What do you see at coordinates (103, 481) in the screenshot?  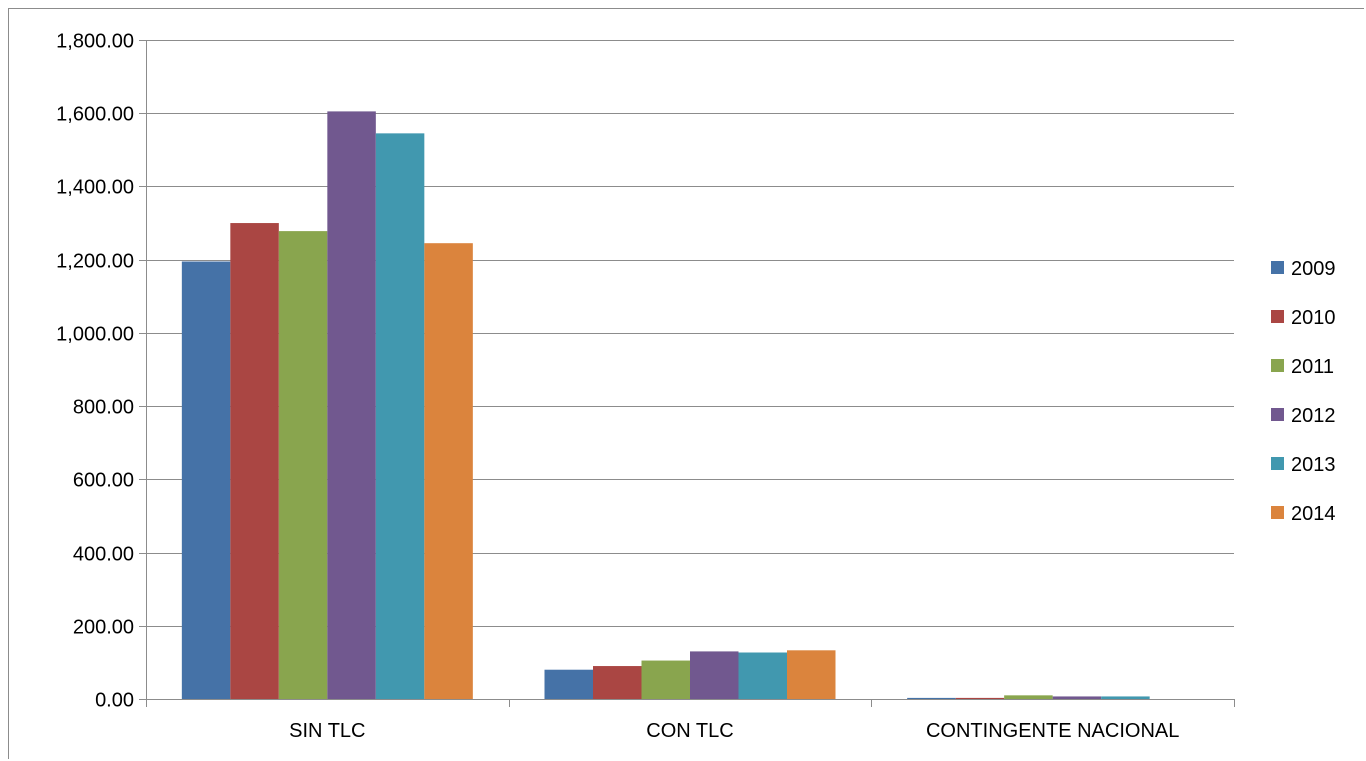 I see `y-tick-label: 600.00` at bounding box center [103, 481].